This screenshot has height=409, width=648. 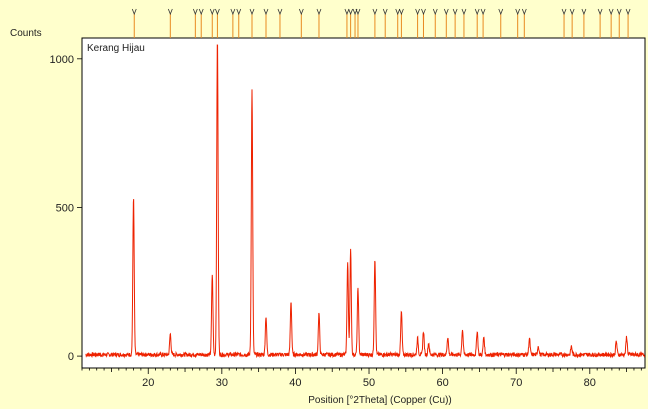 What do you see at coordinates (380, 400) in the screenshot?
I see `x-axis-label: Position [°2Theta] (Copper (Cu))` at bounding box center [380, 400].